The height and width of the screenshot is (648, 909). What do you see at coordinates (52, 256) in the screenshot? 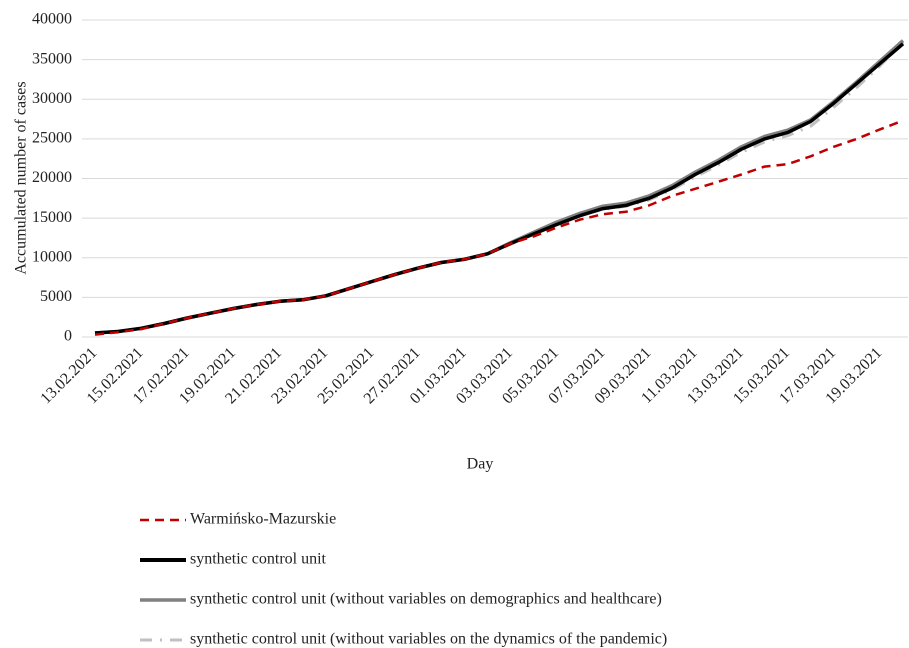
I see `y-tick-label: 10000` at bounding box center [52, 256].